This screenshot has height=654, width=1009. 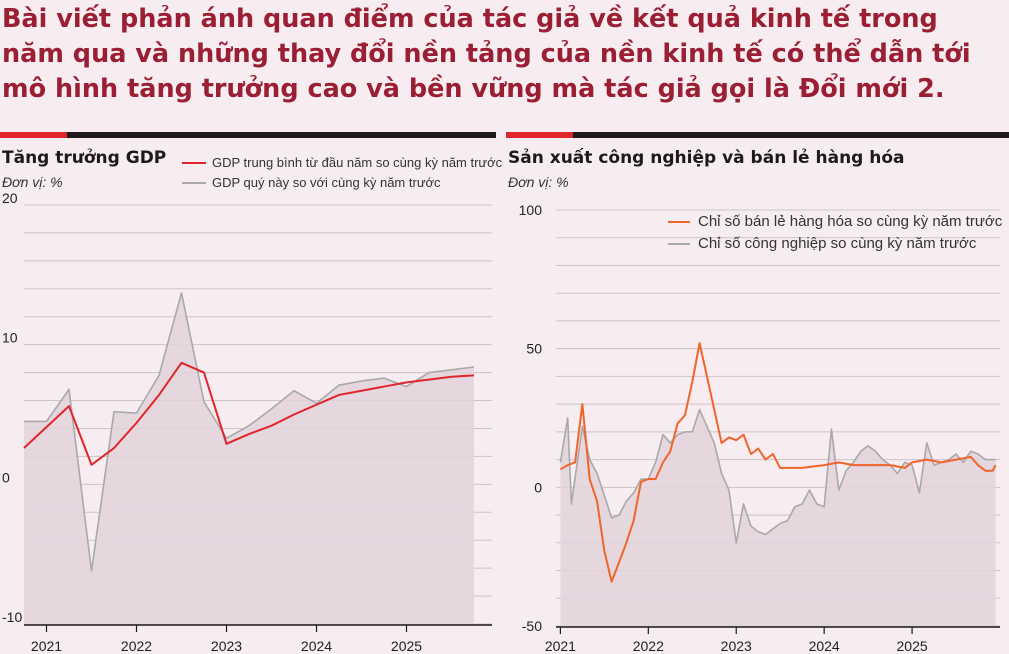 What do you see at coordinates (777, 476) in the screenshot?
I see `series-line-secondary` at bounding box center [777, 476].